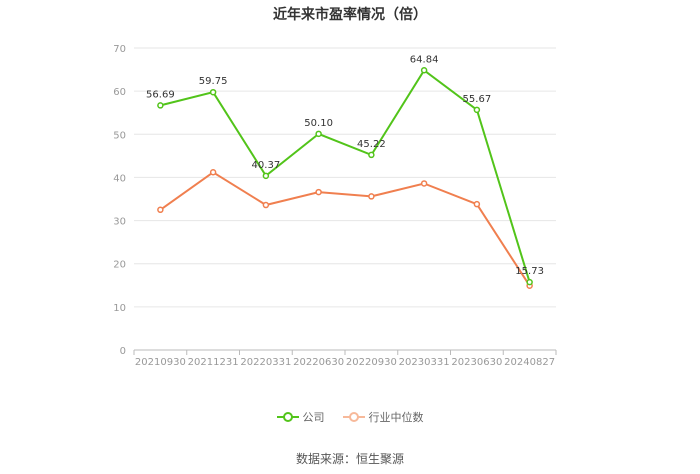 The height and width of the screenshot is (474, 700). Describe the element at coordinates (371, 362) in the screenshot. I see `x-tick-label: 20220930` at that location.